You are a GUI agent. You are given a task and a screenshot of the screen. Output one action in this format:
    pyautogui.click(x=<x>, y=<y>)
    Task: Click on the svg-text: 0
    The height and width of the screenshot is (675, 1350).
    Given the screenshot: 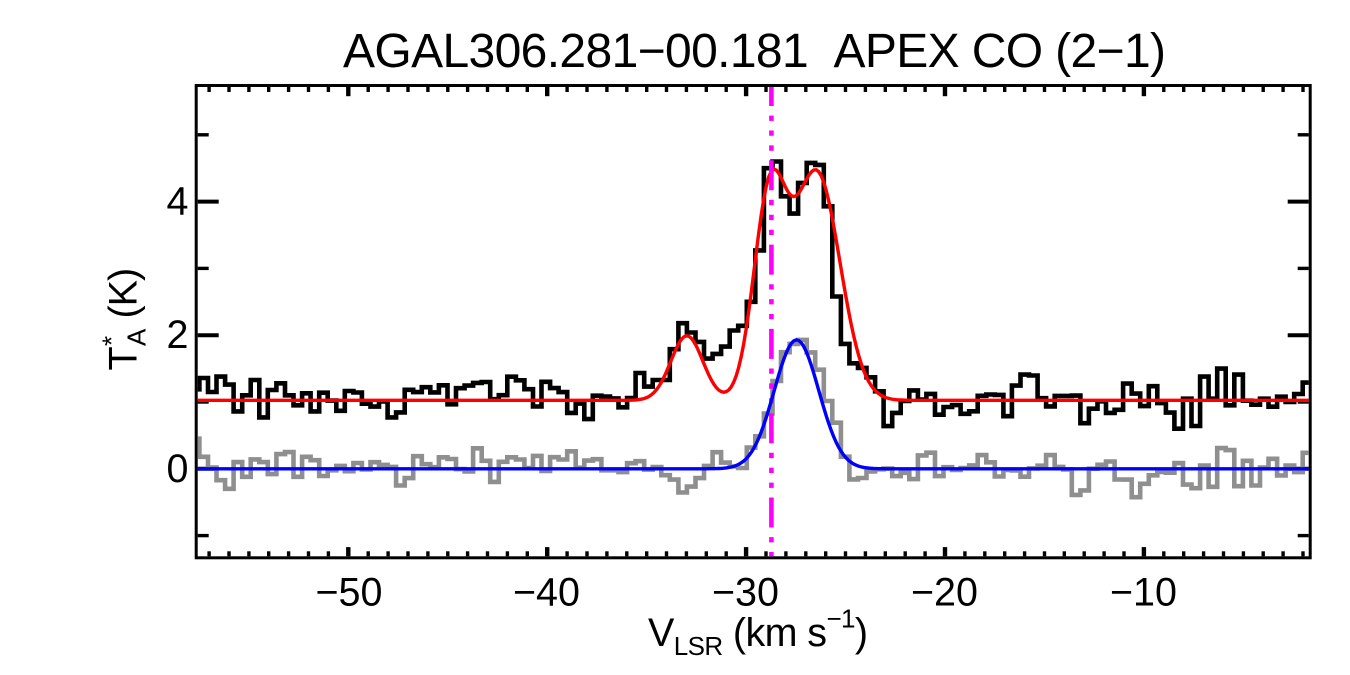 What is the action you would take?
    pyautogui.click(x=178, y=469)
    